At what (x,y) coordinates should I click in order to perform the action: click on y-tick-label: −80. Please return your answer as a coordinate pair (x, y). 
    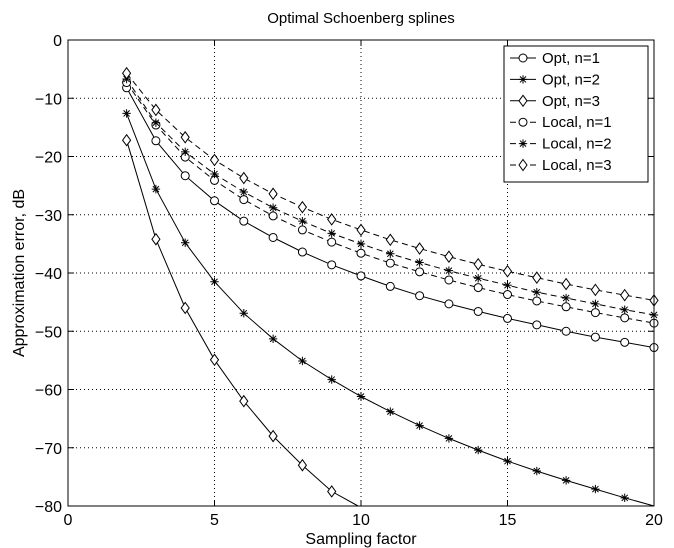
    Looking at the image, I should click on (48, 507).